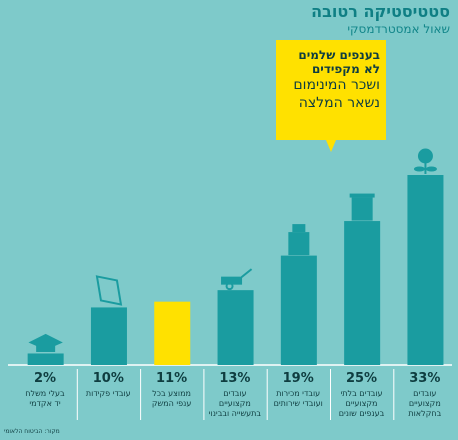  Describe the element at coordinates (171, 398) in the screenshot. I see `category-label: ממוצע בכל ענפי המשק` at that location.